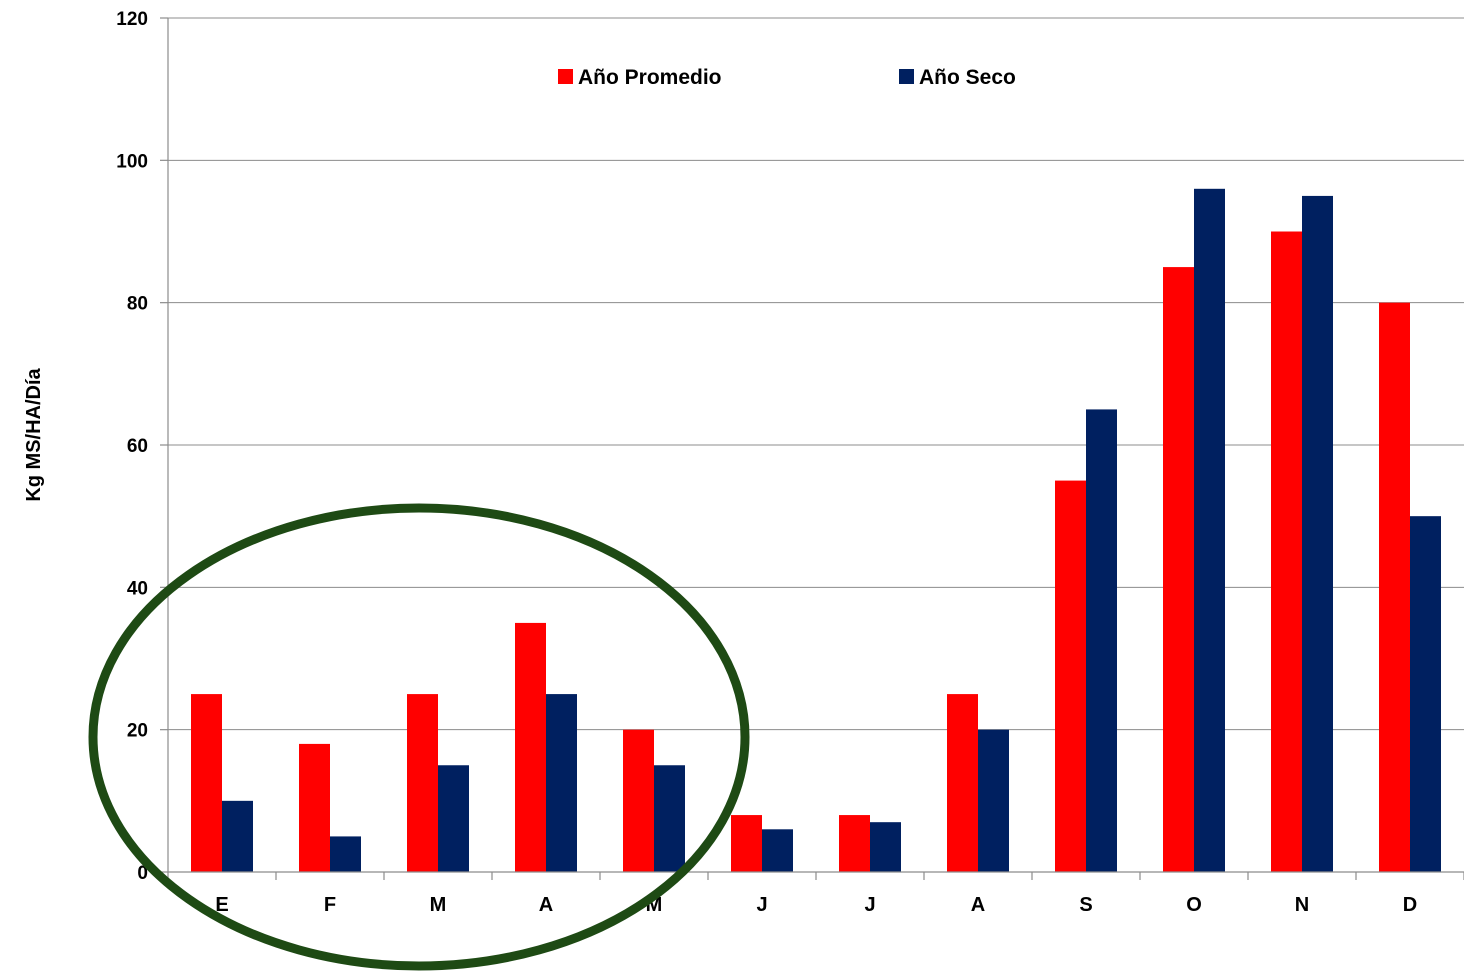 The width and height of the screenshot is (1464, 973). Describe the element at coordinates (137, 446) in the screenshot. I see `y-tick-label: 60` at that location.